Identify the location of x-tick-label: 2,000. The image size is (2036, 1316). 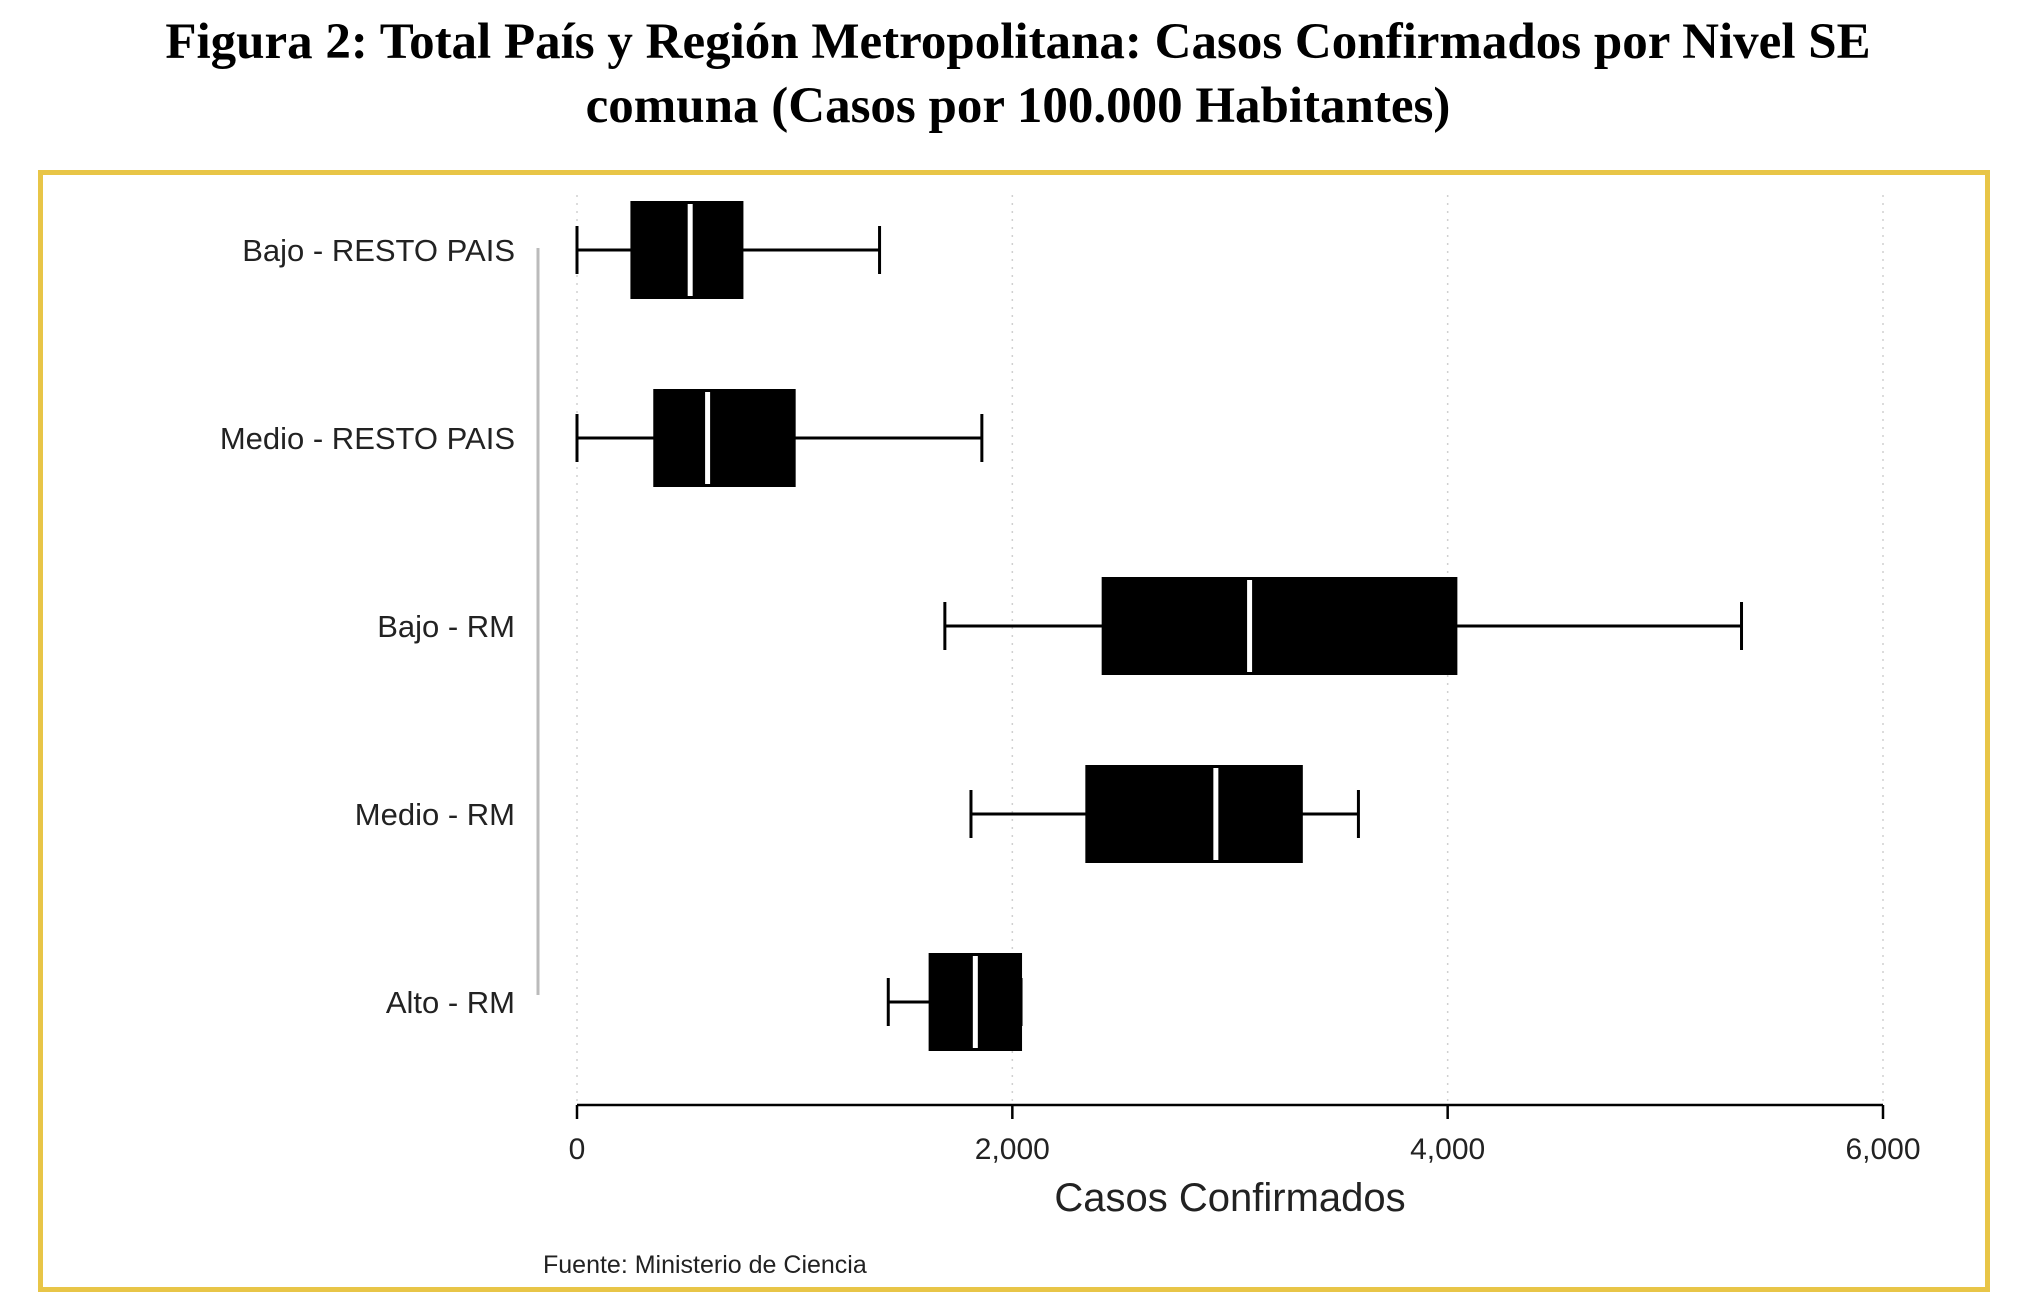
(1012, 1149).